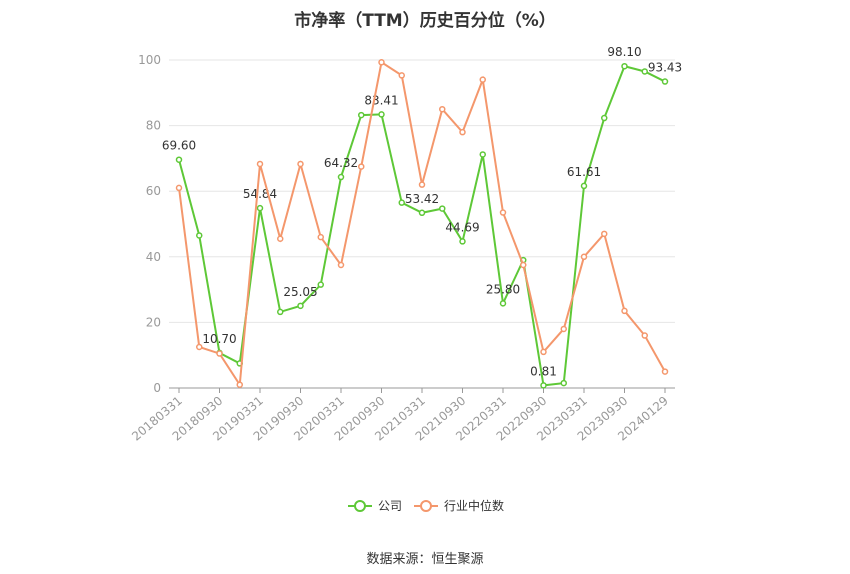  I want to click on data-label: 64.32, so click(341, 163).